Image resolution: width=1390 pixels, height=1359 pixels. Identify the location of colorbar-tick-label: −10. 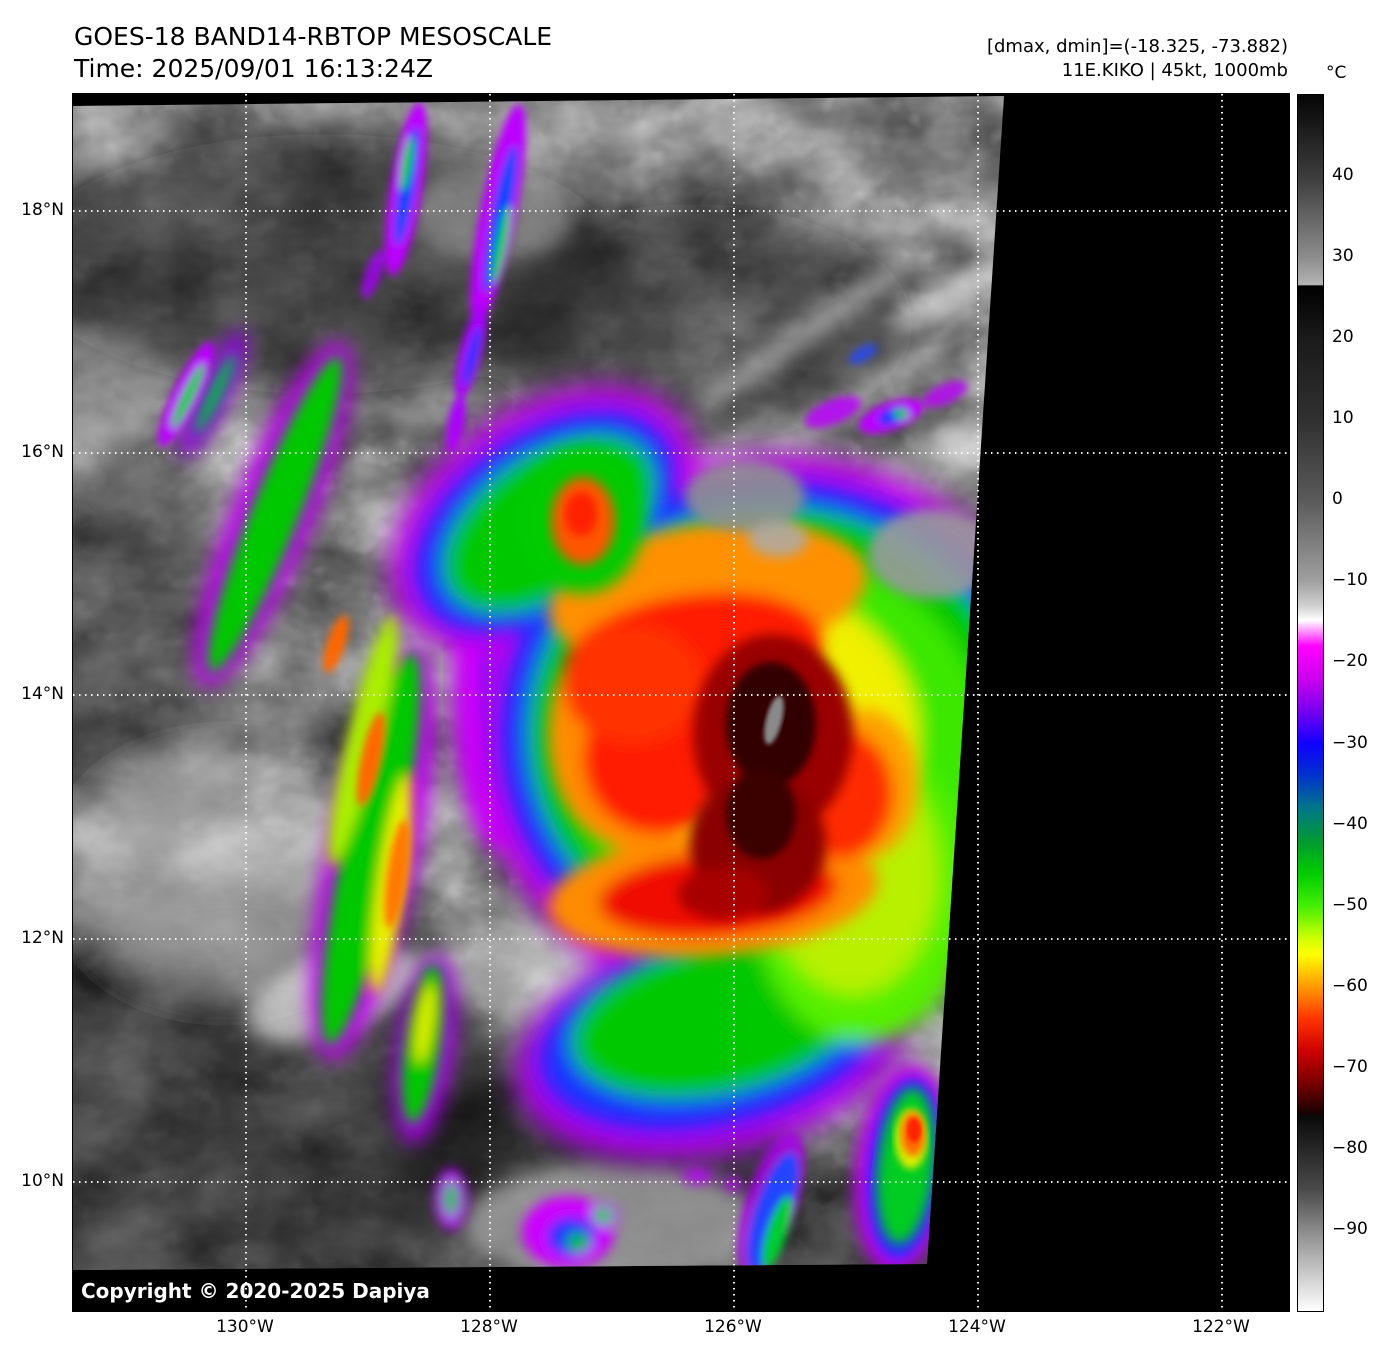
(1350, 580).